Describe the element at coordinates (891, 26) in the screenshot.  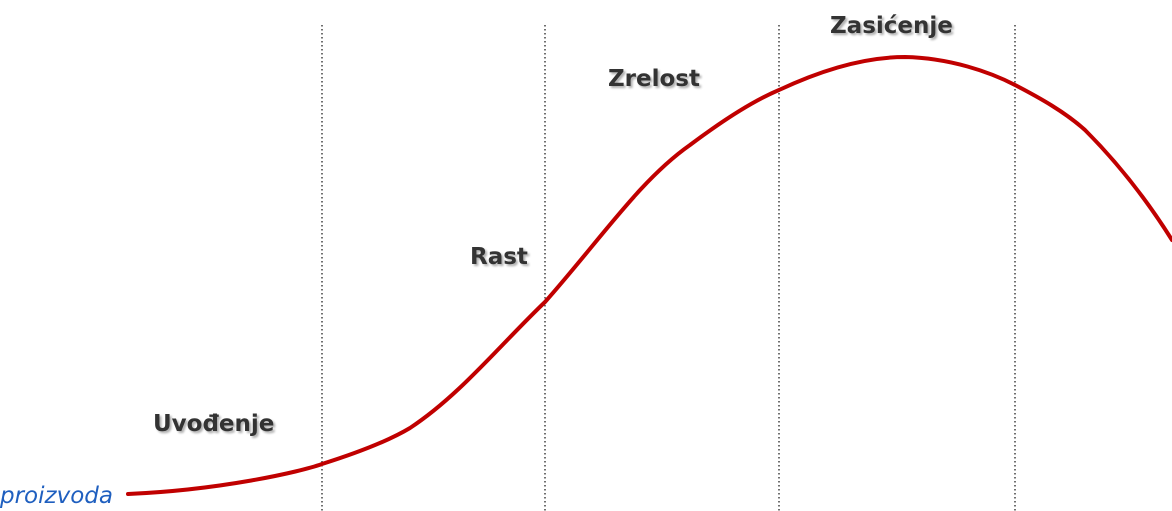
I see `stage-label: Zasićenje` at that location.